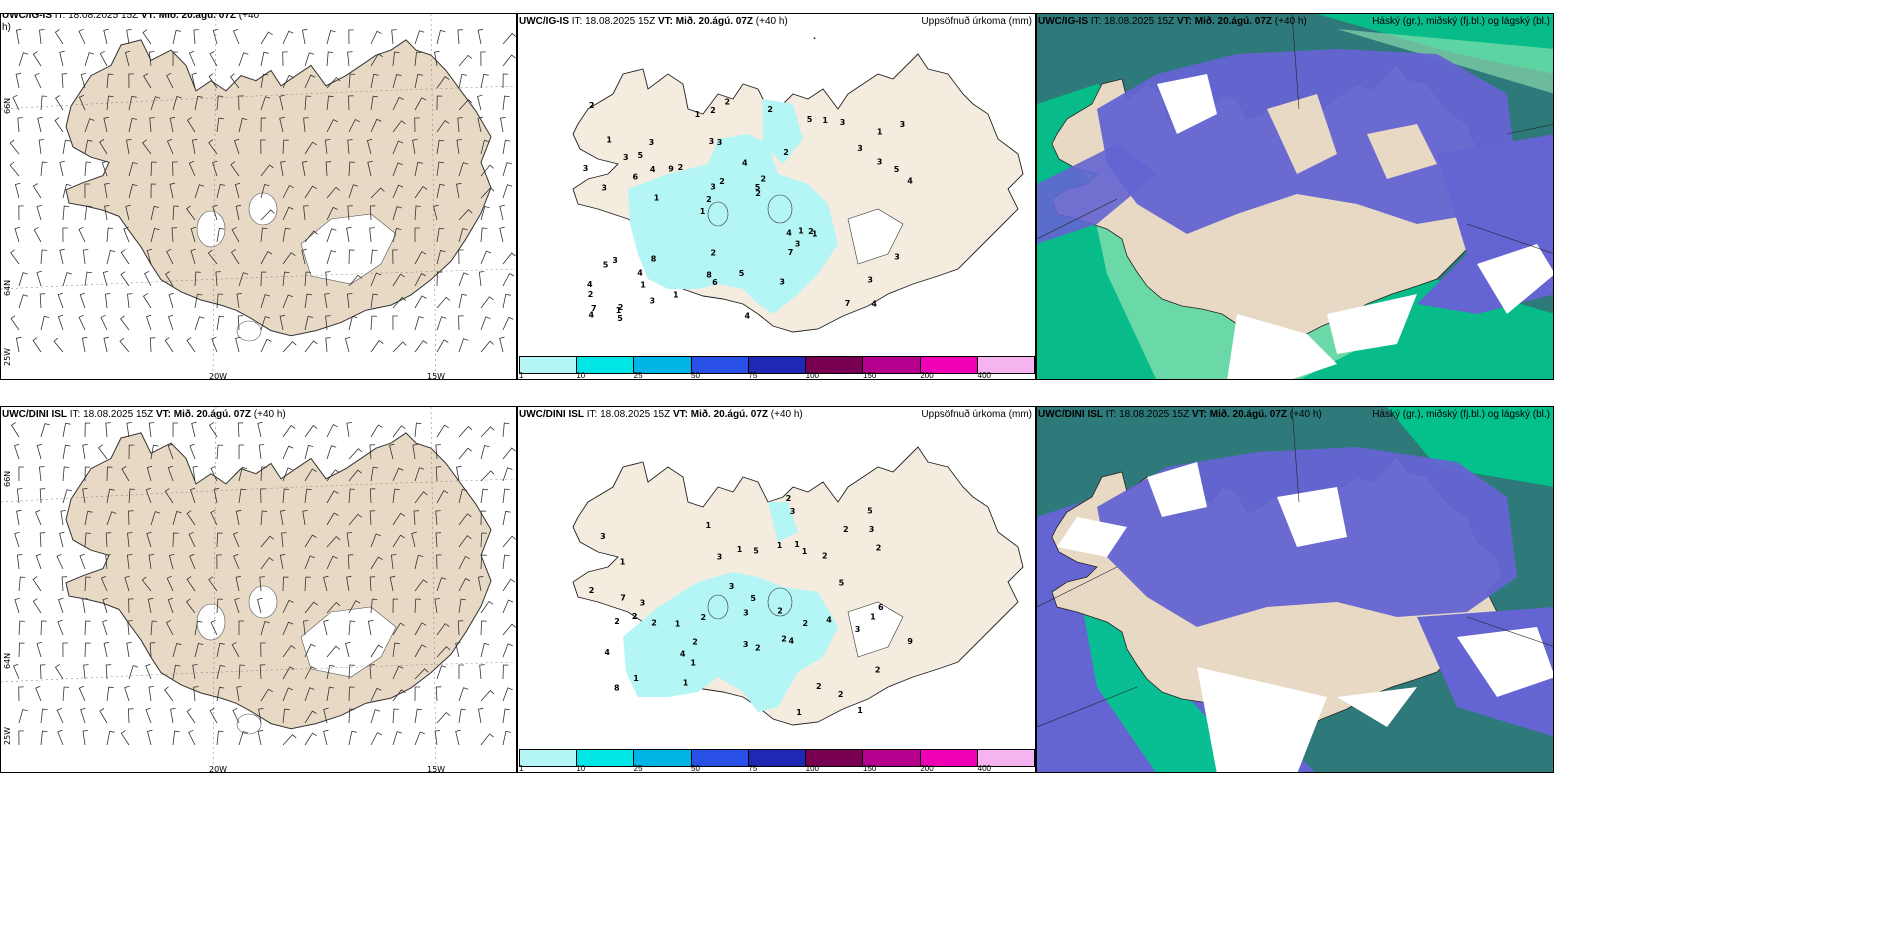  What do you see at coordinates (218, 769) in the screenshot?
I see `lon-label-20-bottom: 20W` at bounding box center [218, 769].